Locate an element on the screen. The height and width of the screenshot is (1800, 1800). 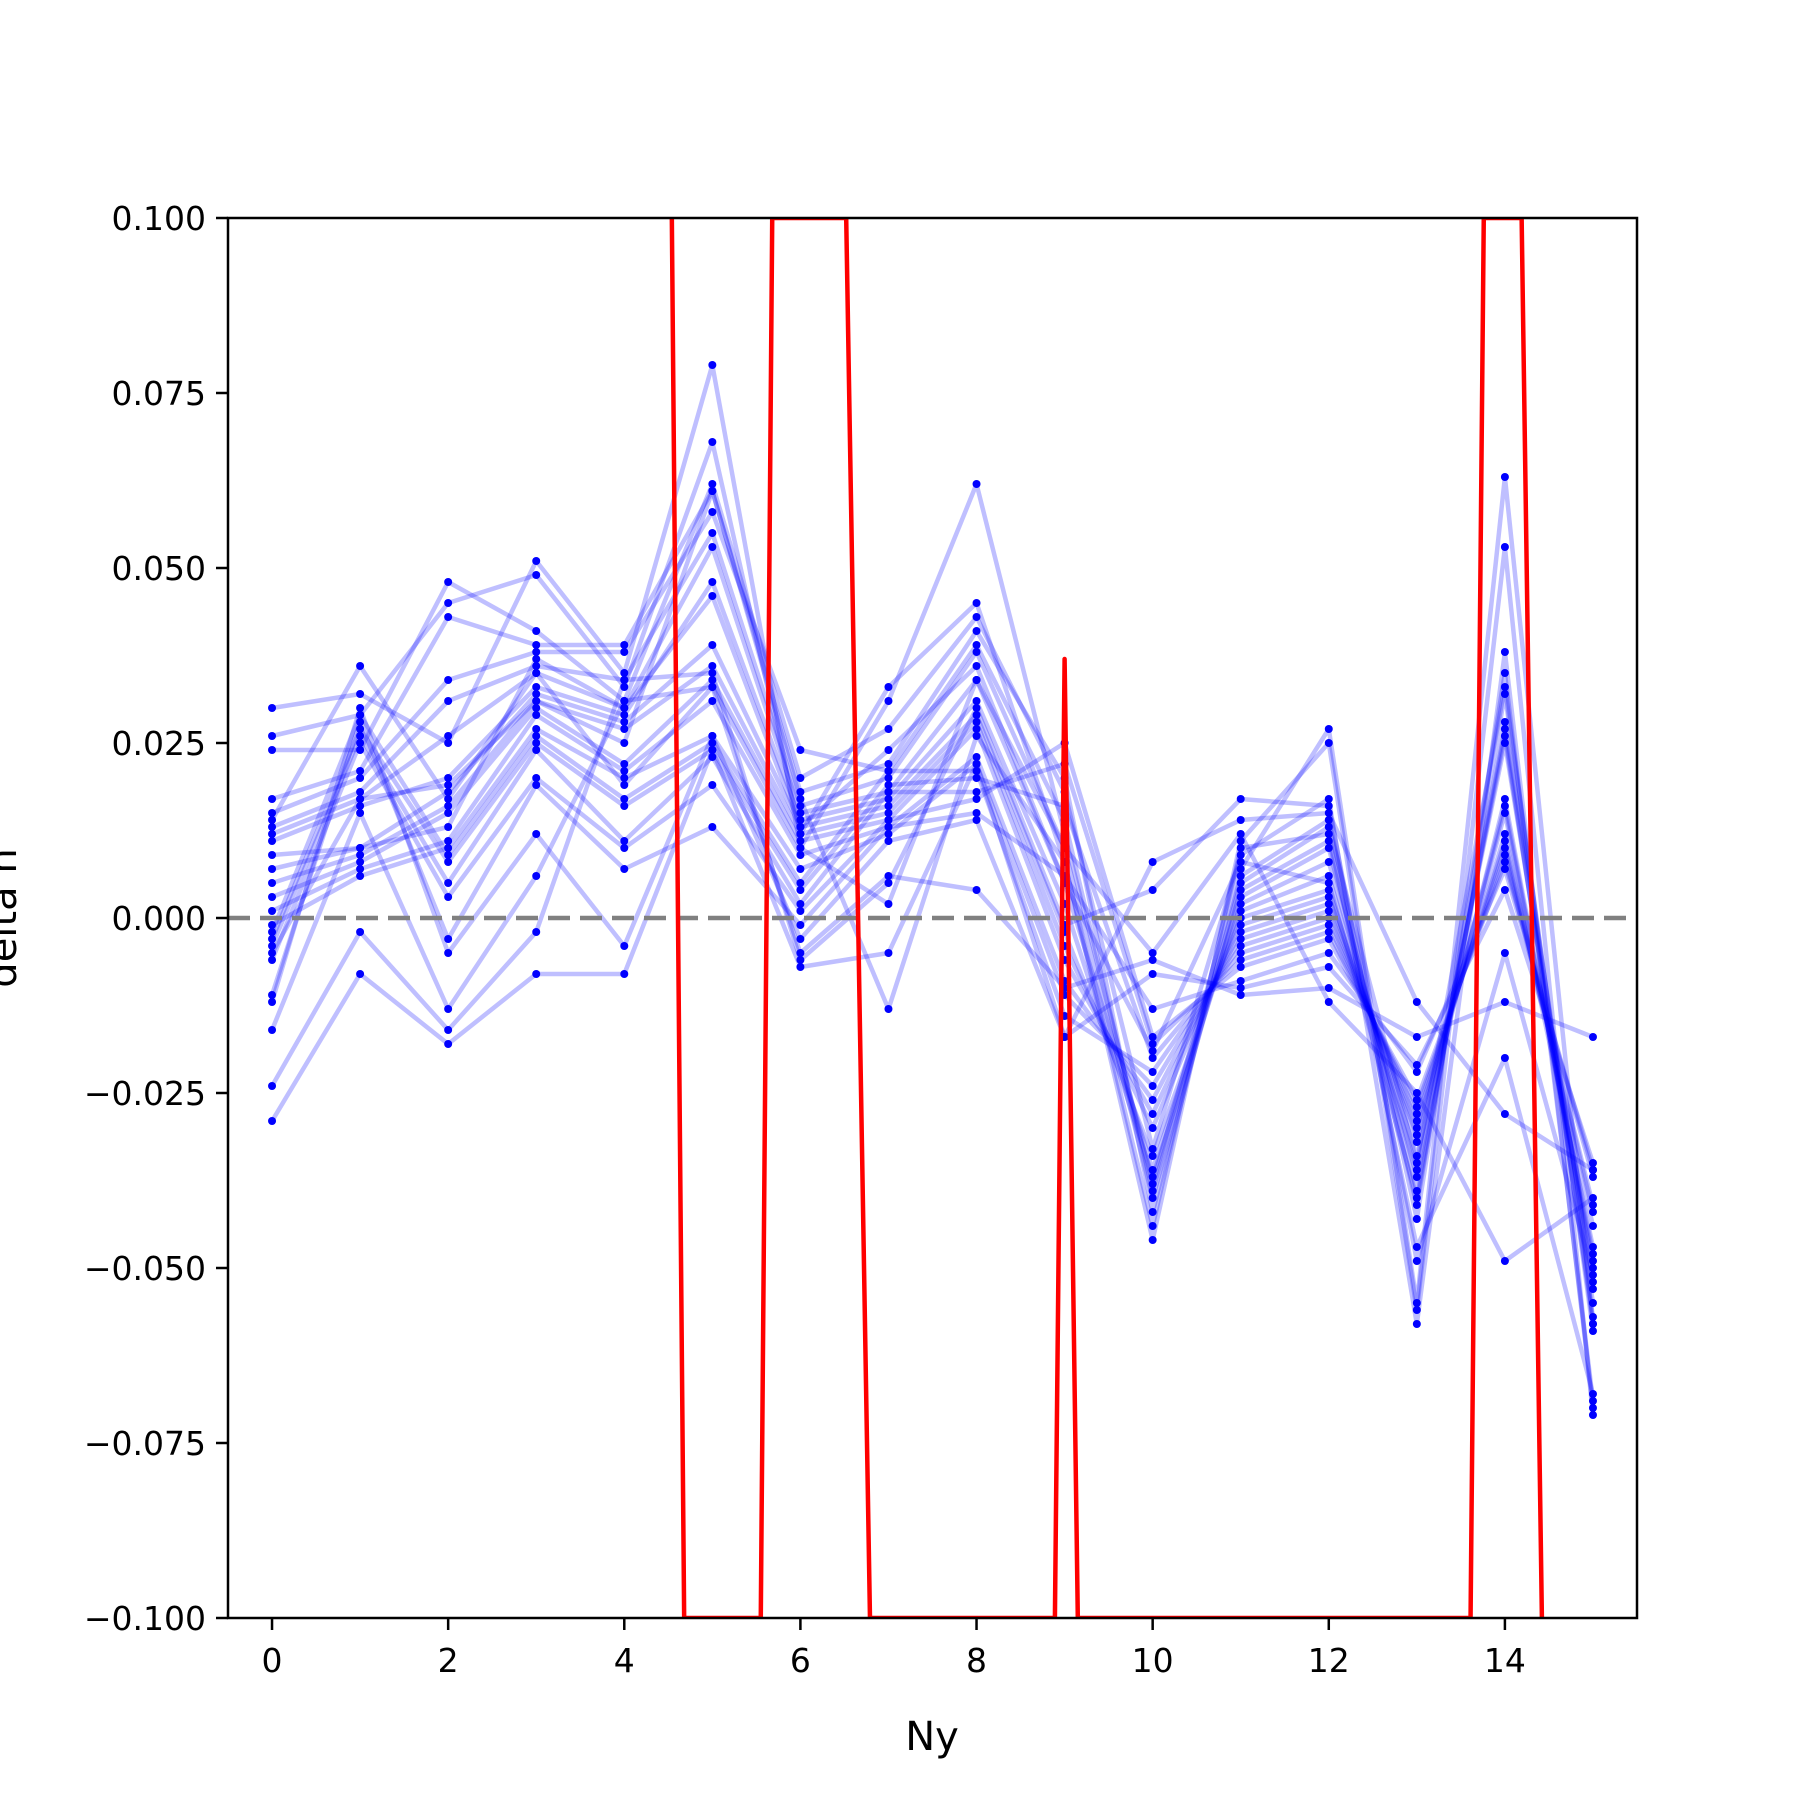
x-tick-label-3: 6 is located at coordinates (800, 1660).